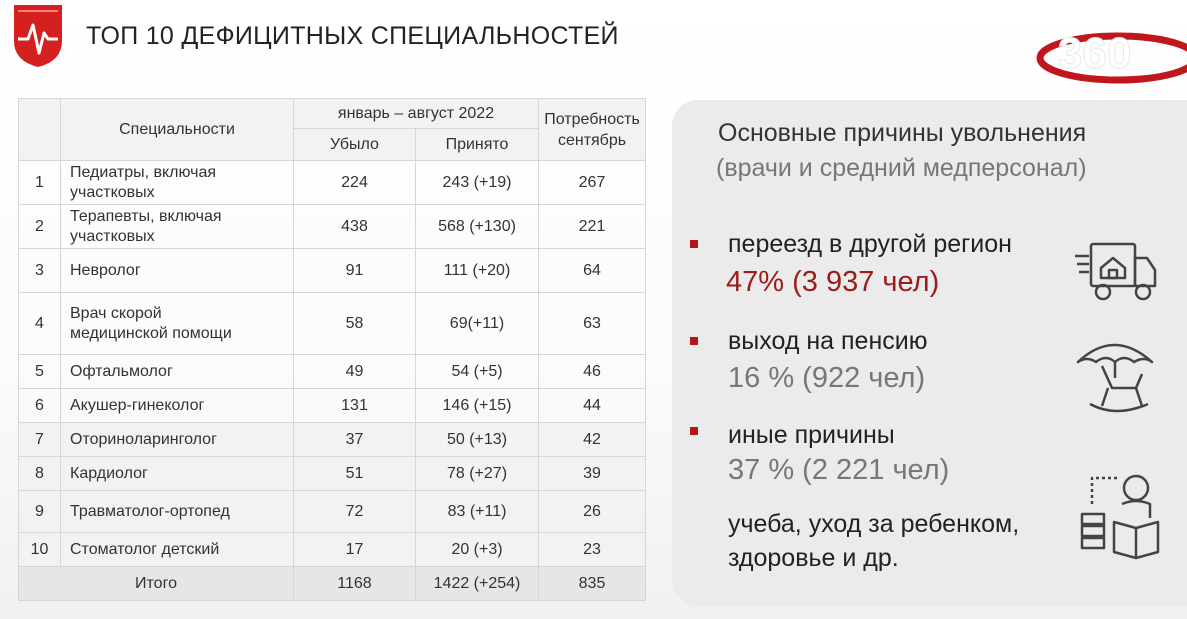 Image resolution: width=1187 pixels, height=619 pixels. I want to click on row-number: 1, so click(39, 182).